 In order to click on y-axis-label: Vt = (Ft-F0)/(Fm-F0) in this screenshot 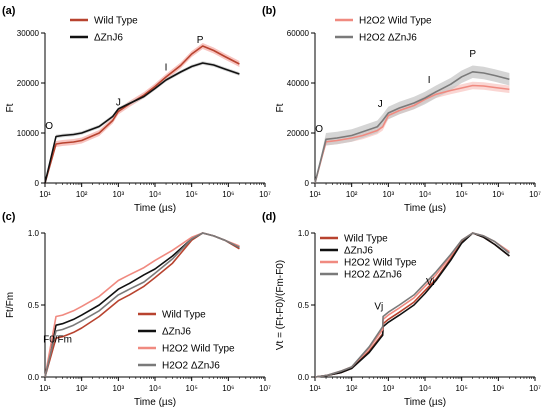, I will do `click(280, 305)`.